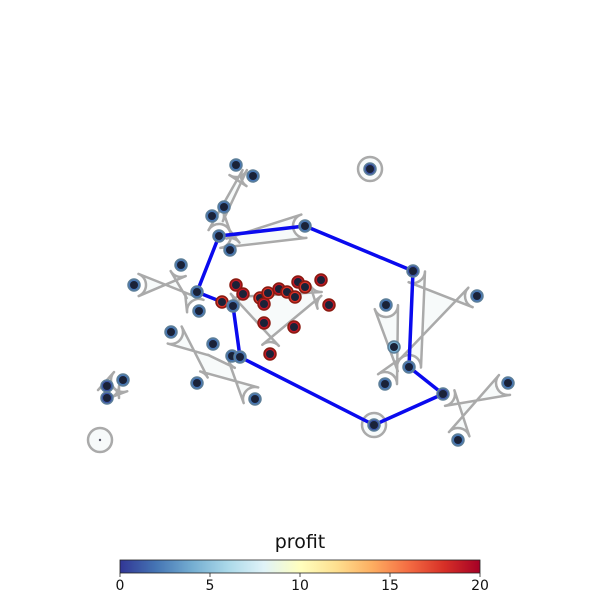  I want to click on route-line, so click(320, 325).